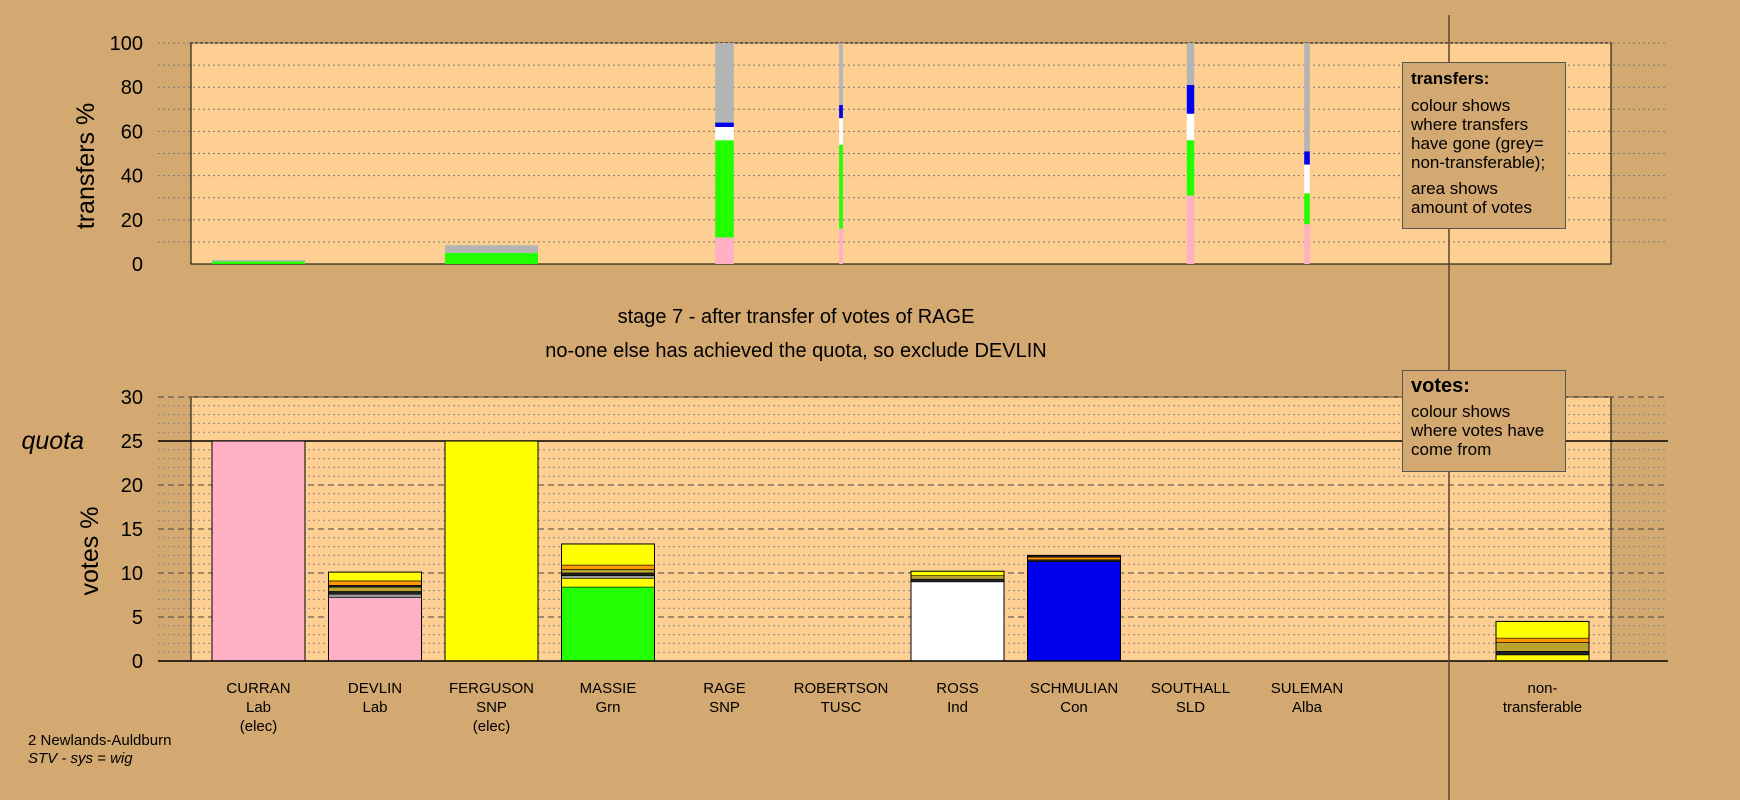 The image size is (1740, 800). I want to click on transfers-y-axis-title: transfers %, so click(86, 166).